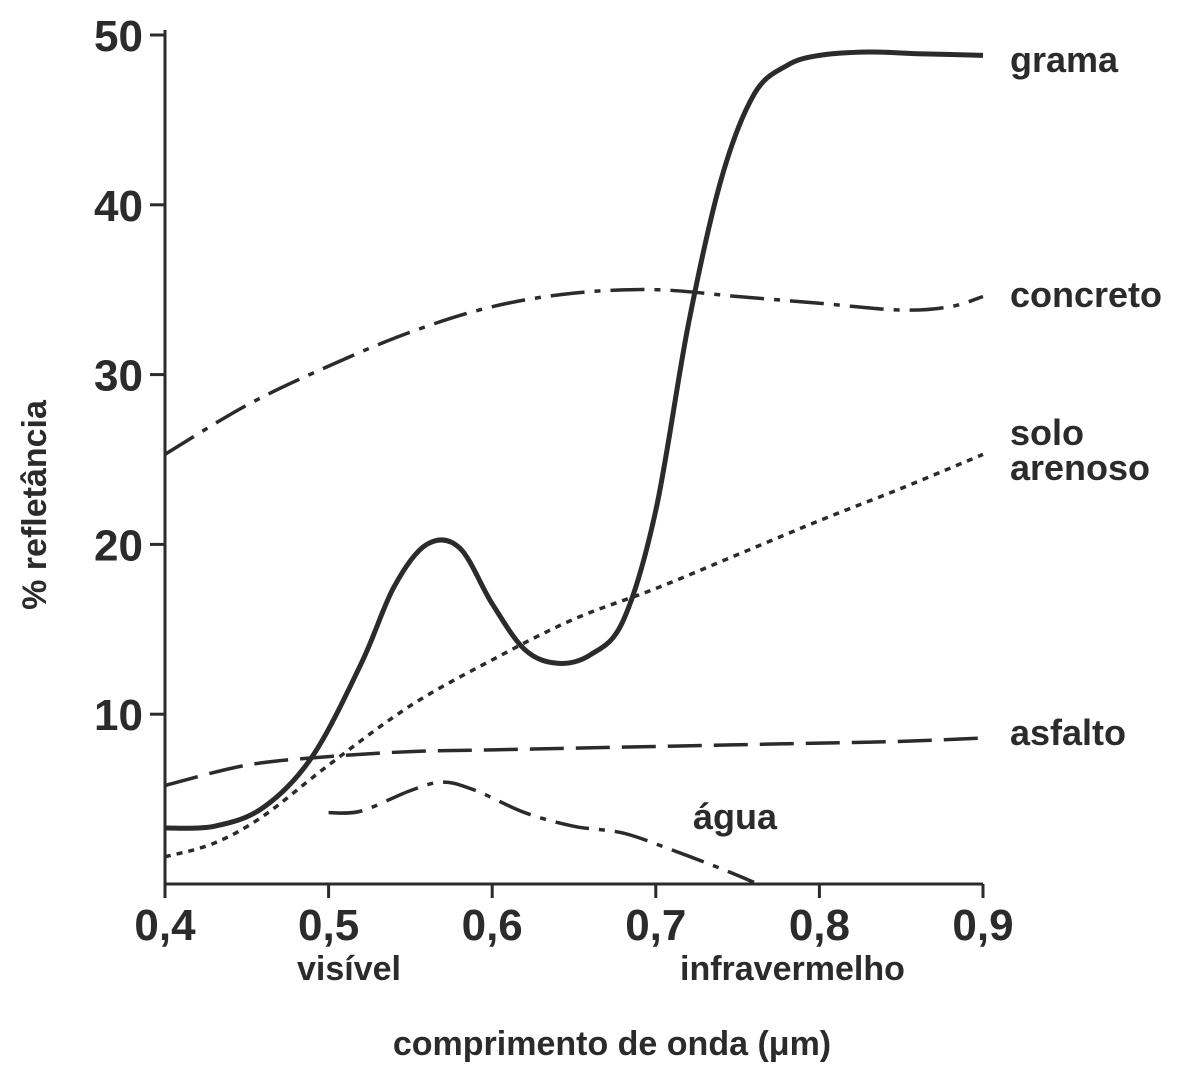 This screenshot has width=1200, height=1075. I want to click on x-tick-label: 0,9, so click(982, 925).